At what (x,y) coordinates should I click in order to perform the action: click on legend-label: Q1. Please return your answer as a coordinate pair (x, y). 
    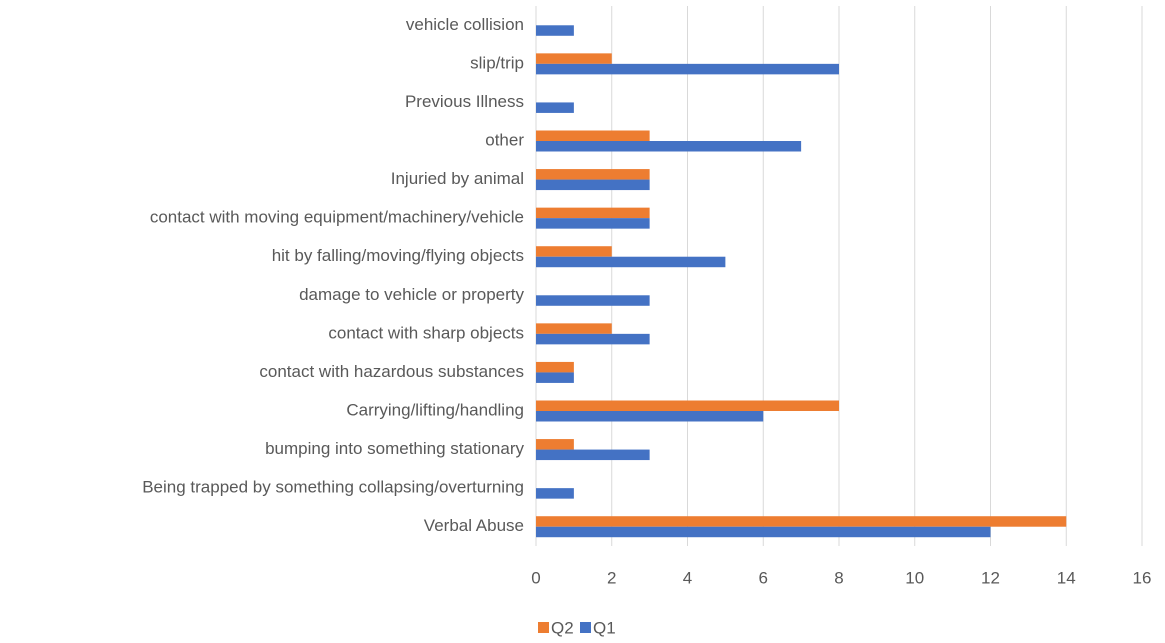
    Looking at the image, I should click on (604, 627).